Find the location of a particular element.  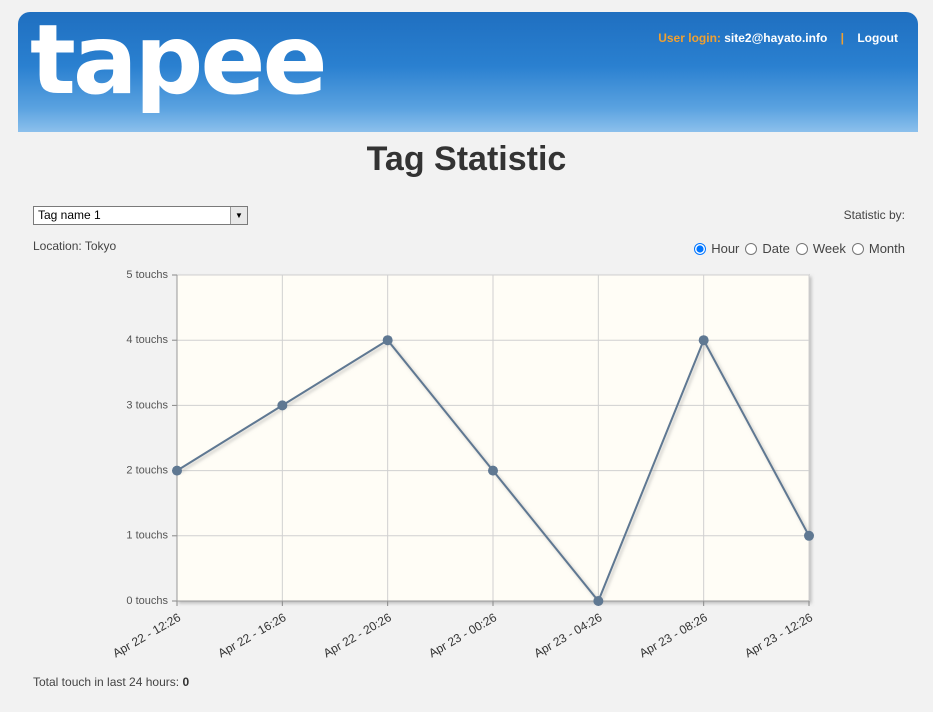

x-tick-label: Apr 23 - 08:26 is located at coordinates (673, 635).